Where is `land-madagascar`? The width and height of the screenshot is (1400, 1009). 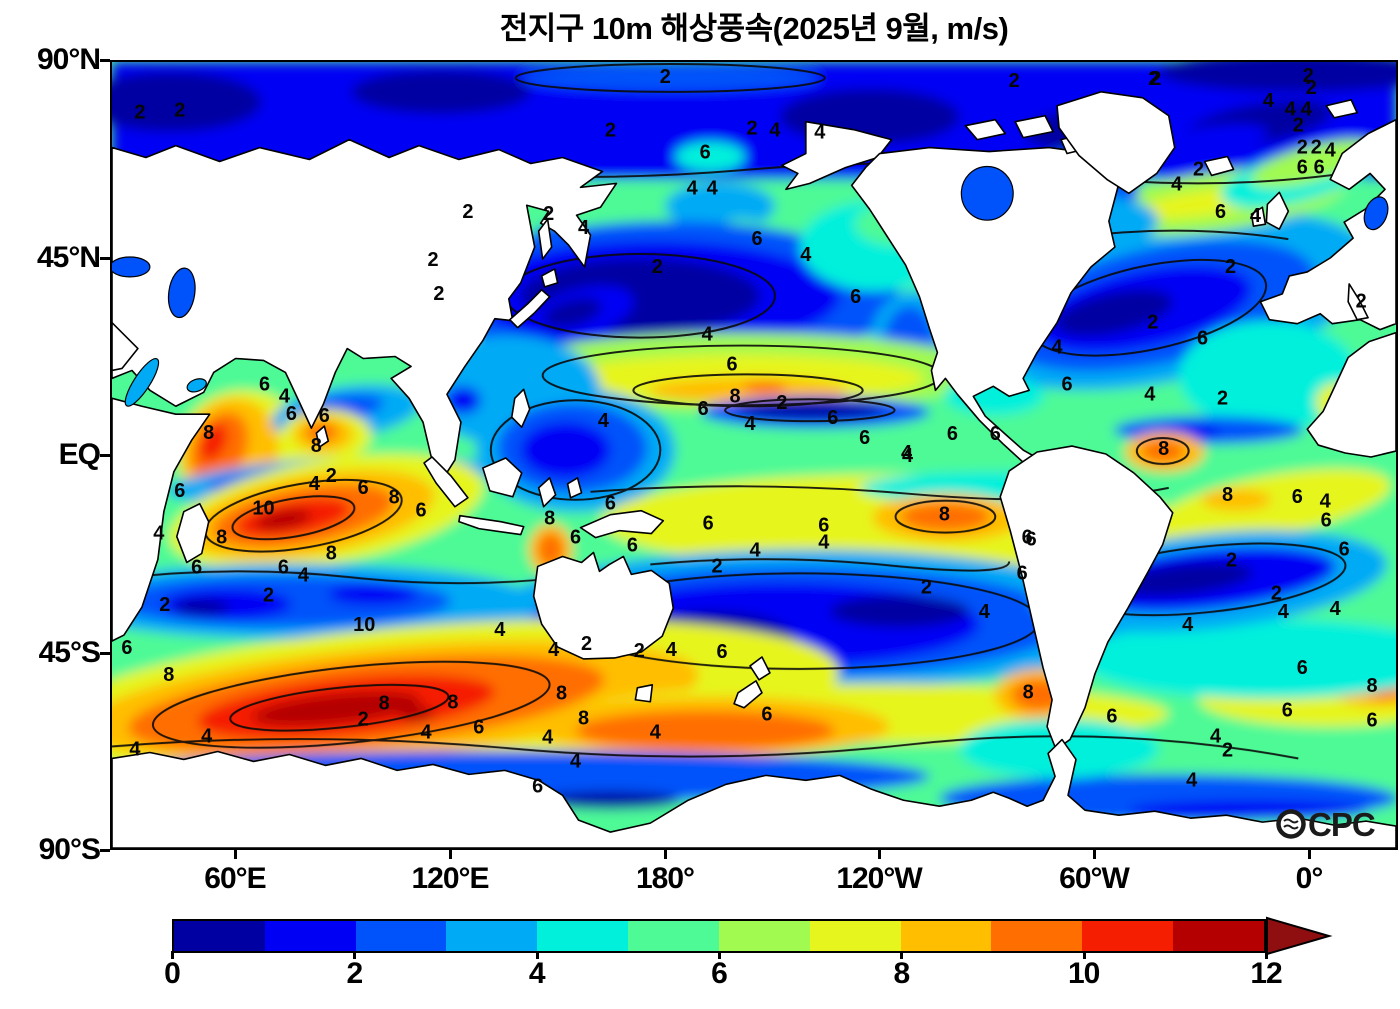 land-madagascar is located at coordinates (193, 533).